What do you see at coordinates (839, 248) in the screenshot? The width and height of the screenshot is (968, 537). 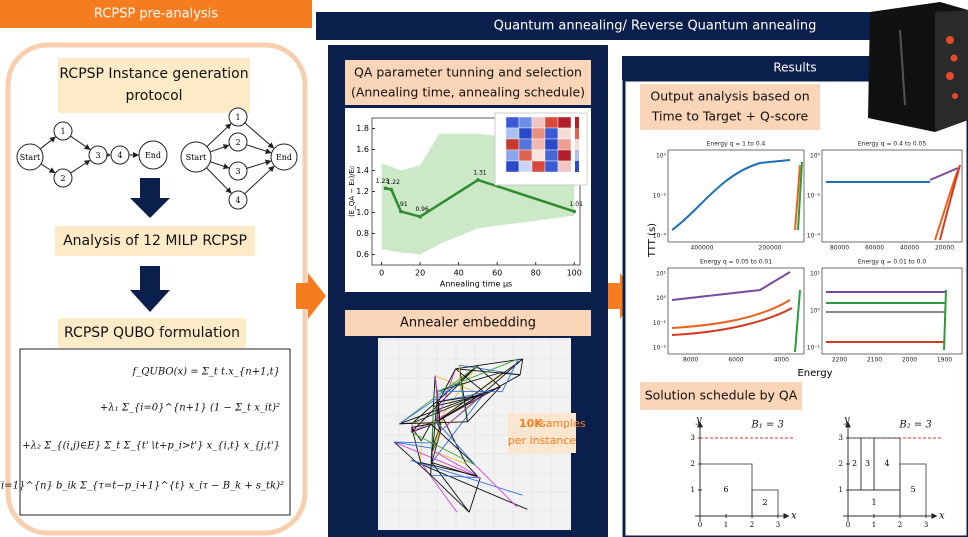 I see `x-tick-label: 80000` at bounding box center [839, 248].